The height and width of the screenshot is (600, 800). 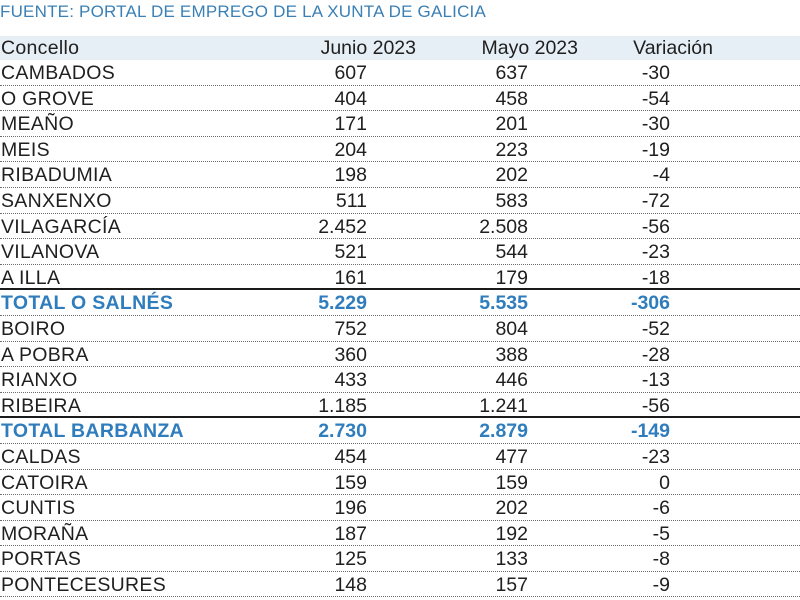 I want to click on table-row: PONTECESURES 148 157 -9, so click(x=400, y=585).